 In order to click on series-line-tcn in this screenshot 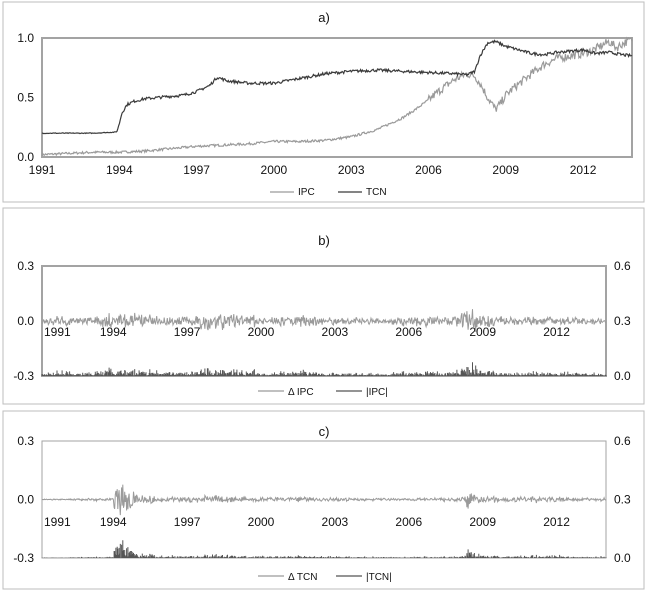, I will do `click(337, 87)`.